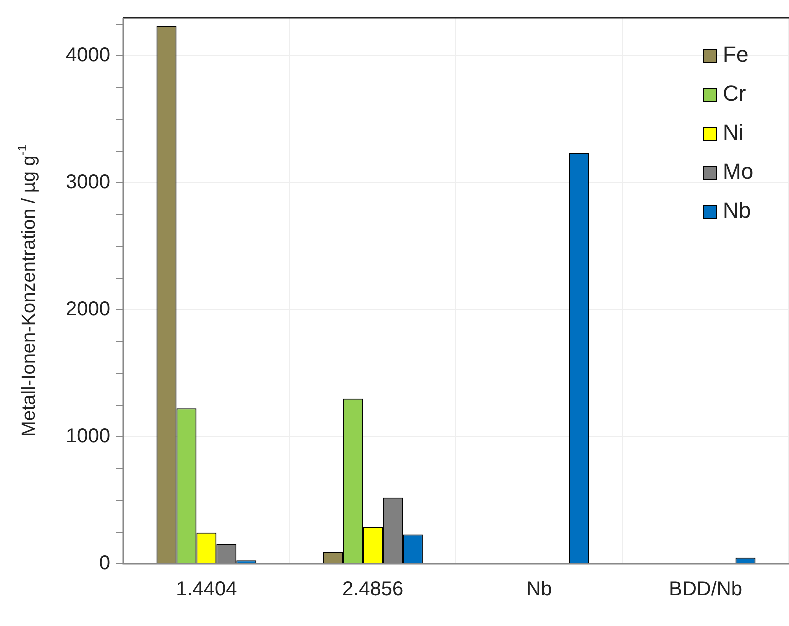 This screenshot has height=626, width=789. I want to click on y-tick-label: 2000, so click(88, 309).